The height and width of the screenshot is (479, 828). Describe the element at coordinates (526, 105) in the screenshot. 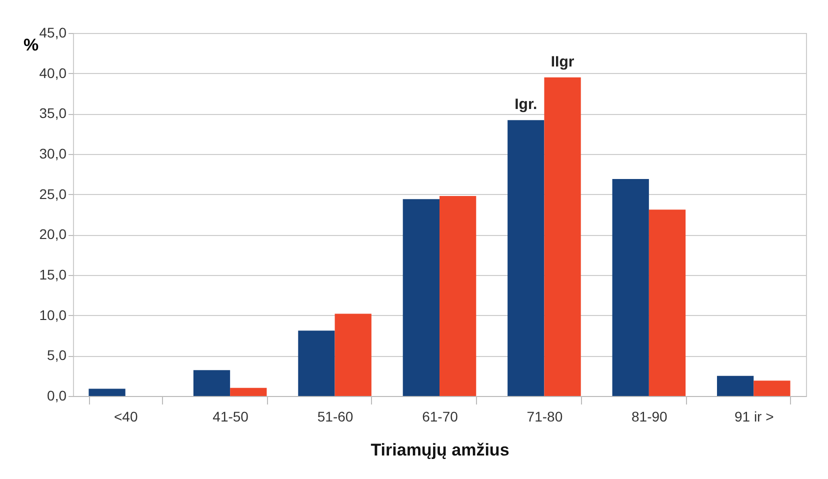

I see `series-label: Igr.` at that location.